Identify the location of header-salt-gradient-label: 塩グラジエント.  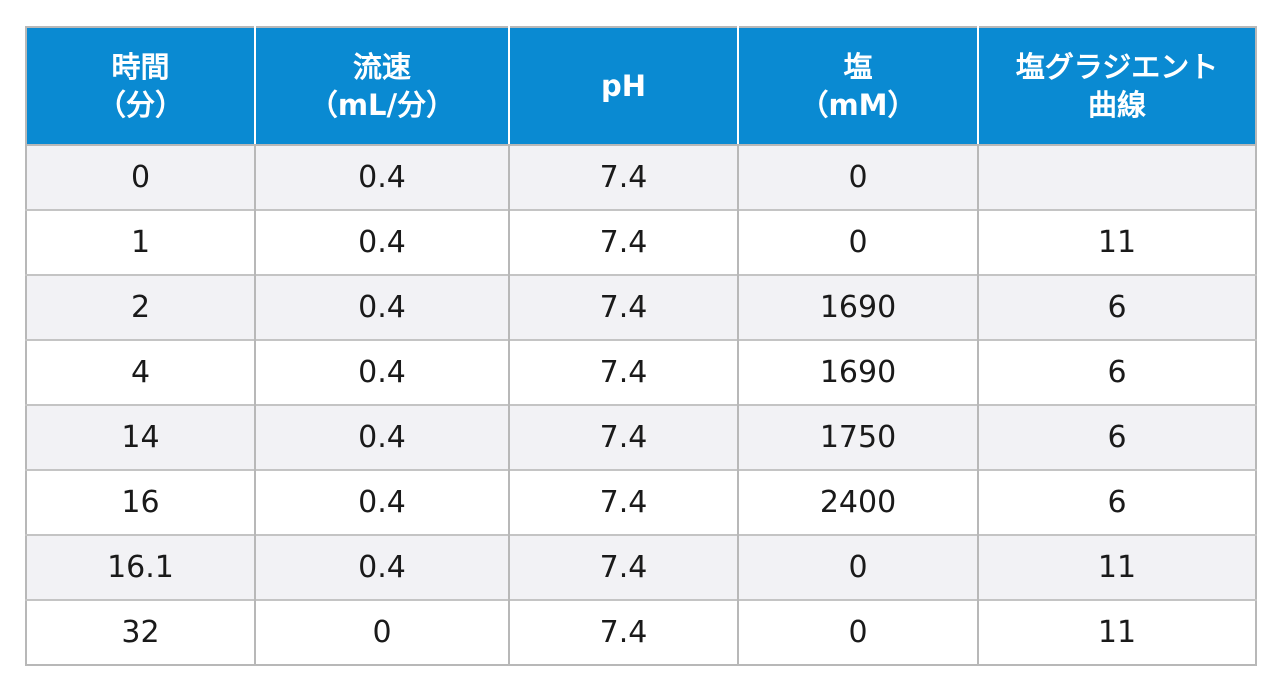
(1117, 67).